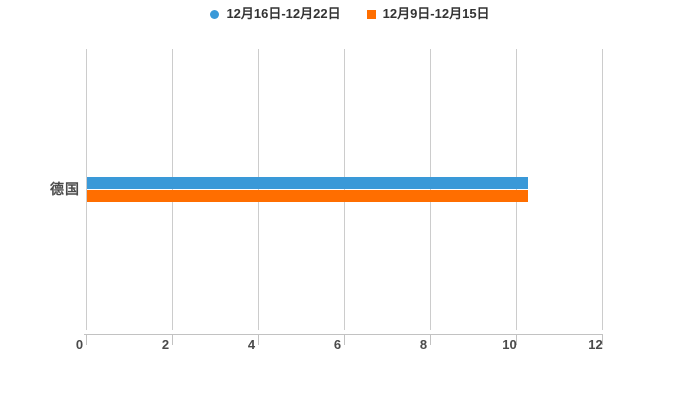  Describe the element at coordinates (350, 14) in the screenshot. I see `chart-legend: 12月16日-12月22日 12月9日-12月15日` at that location.